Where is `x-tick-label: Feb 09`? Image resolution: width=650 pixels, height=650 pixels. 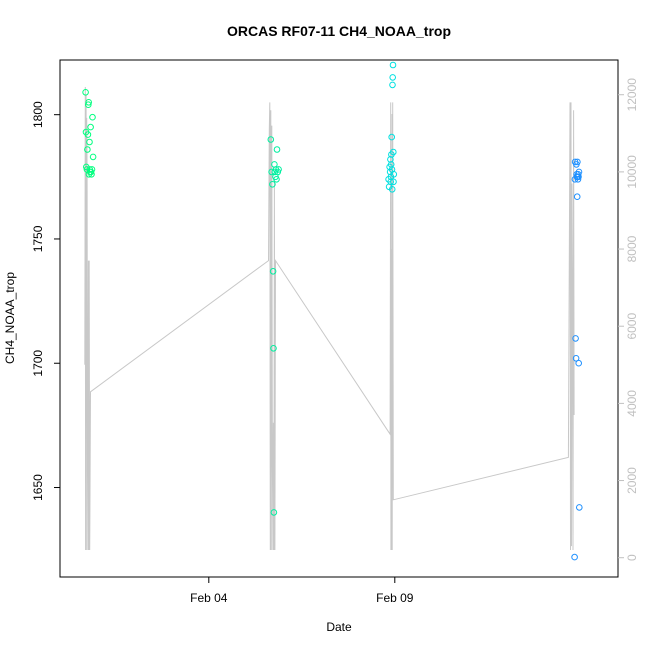
x-tick-label: Feb 09 is located at coordinates (395, 598).